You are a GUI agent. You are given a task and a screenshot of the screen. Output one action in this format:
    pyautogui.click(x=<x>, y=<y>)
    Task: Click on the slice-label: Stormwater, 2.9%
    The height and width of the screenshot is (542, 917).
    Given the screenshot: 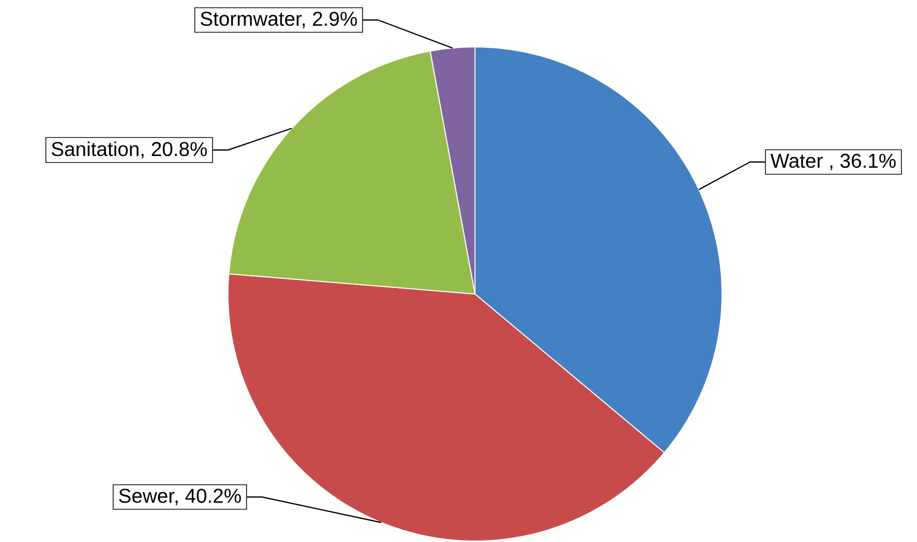 What is the action you would take?
    pyautogui.click(x=278, y=20)
    